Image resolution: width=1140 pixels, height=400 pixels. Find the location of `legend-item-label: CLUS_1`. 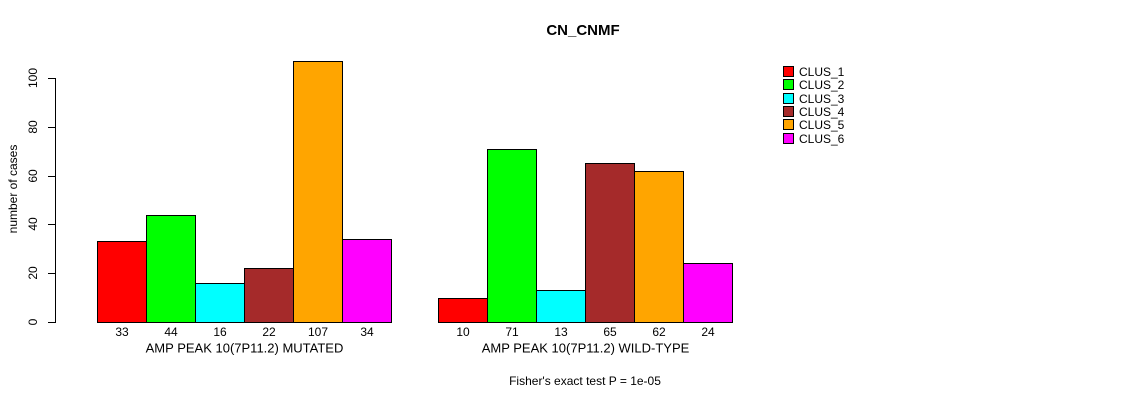

legend-item-label: CLUS_1 is located at coordinates (822, 72).